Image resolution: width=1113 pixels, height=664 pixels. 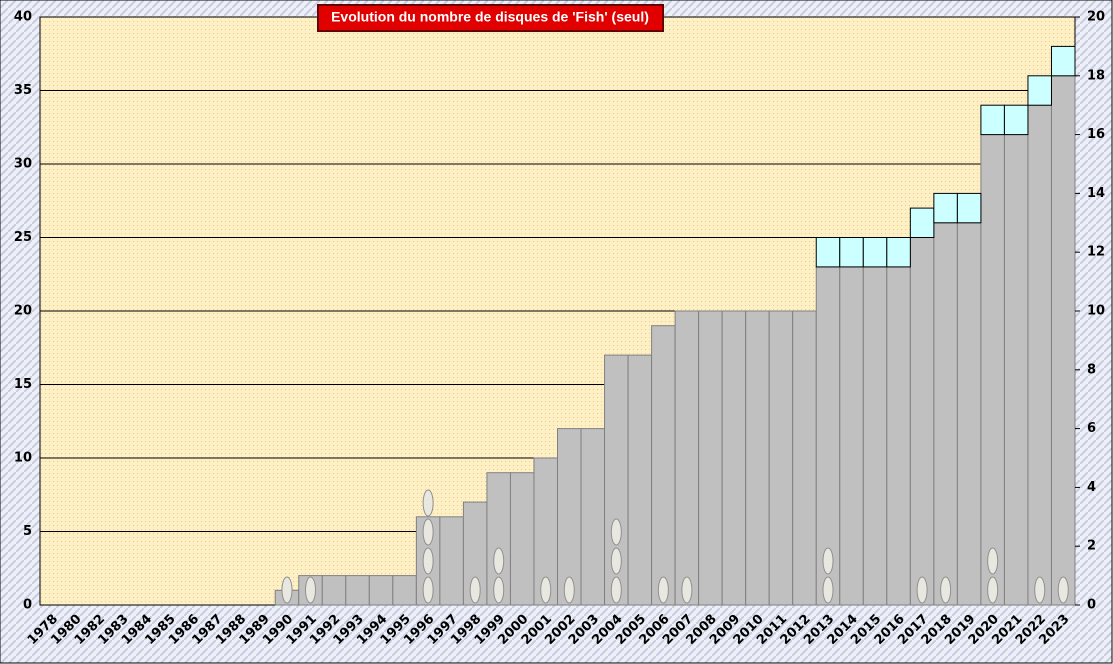 I want to click on title-box, so click(x=490, y=18).